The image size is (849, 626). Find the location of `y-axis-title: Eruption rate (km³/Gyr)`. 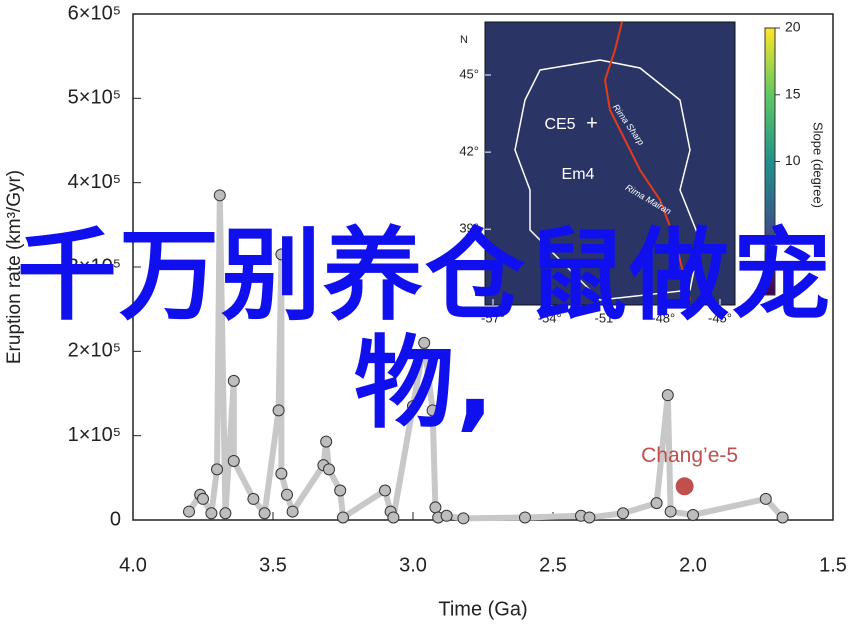

y-axis-title: Eruption rate (km³/Gyr) is located at coordinates (14, 267).